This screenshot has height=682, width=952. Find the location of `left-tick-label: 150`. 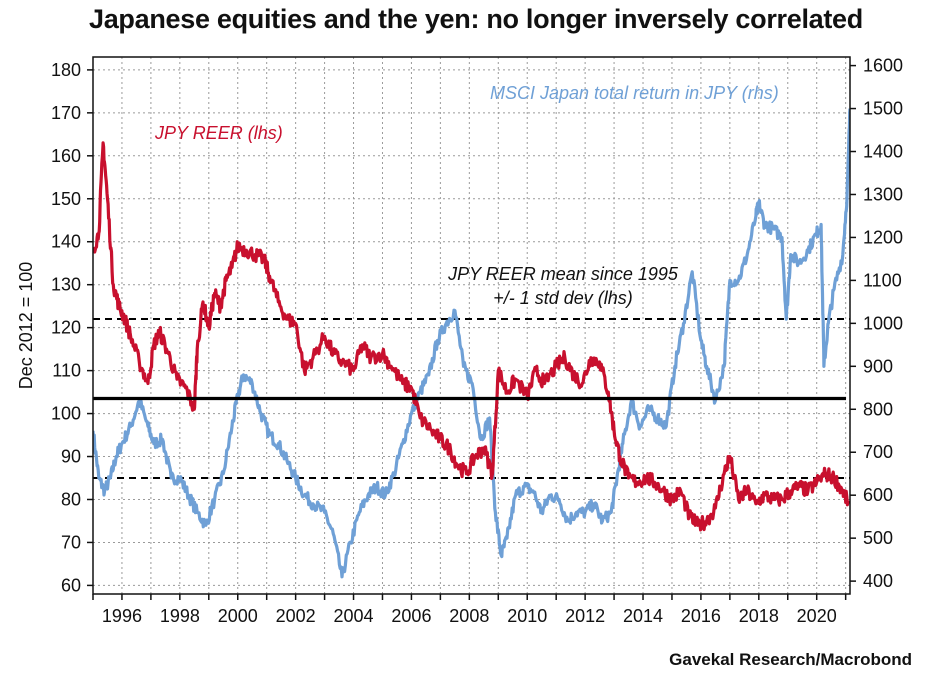

left-tick-label: 150 is located at coordinates (66, 199).